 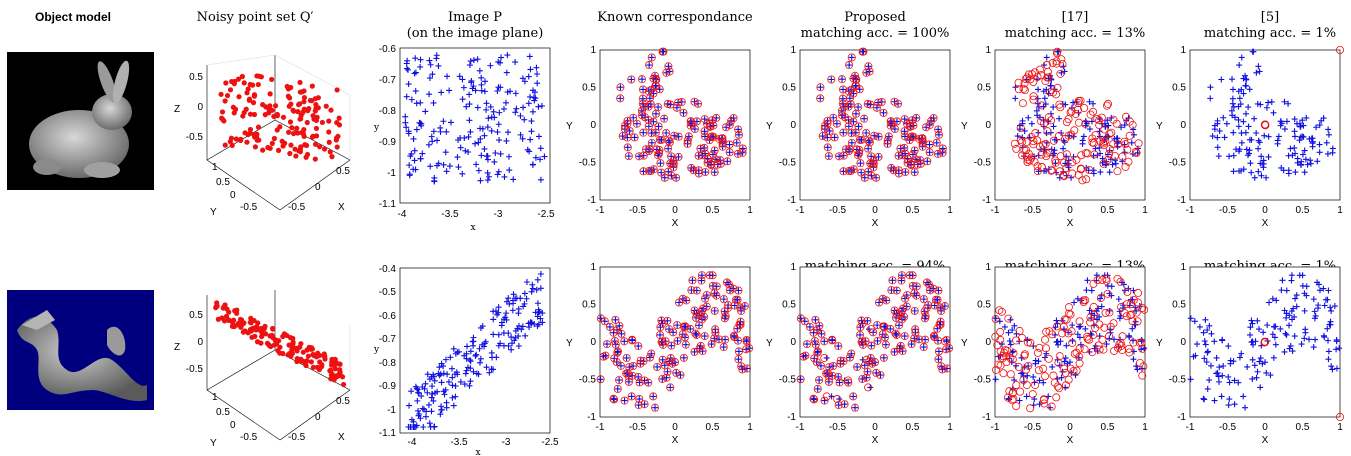 What do you see at coordinates (550, 442) in the screenshot?
I see `xtick: -2.5` at bounding box center [550, 442].